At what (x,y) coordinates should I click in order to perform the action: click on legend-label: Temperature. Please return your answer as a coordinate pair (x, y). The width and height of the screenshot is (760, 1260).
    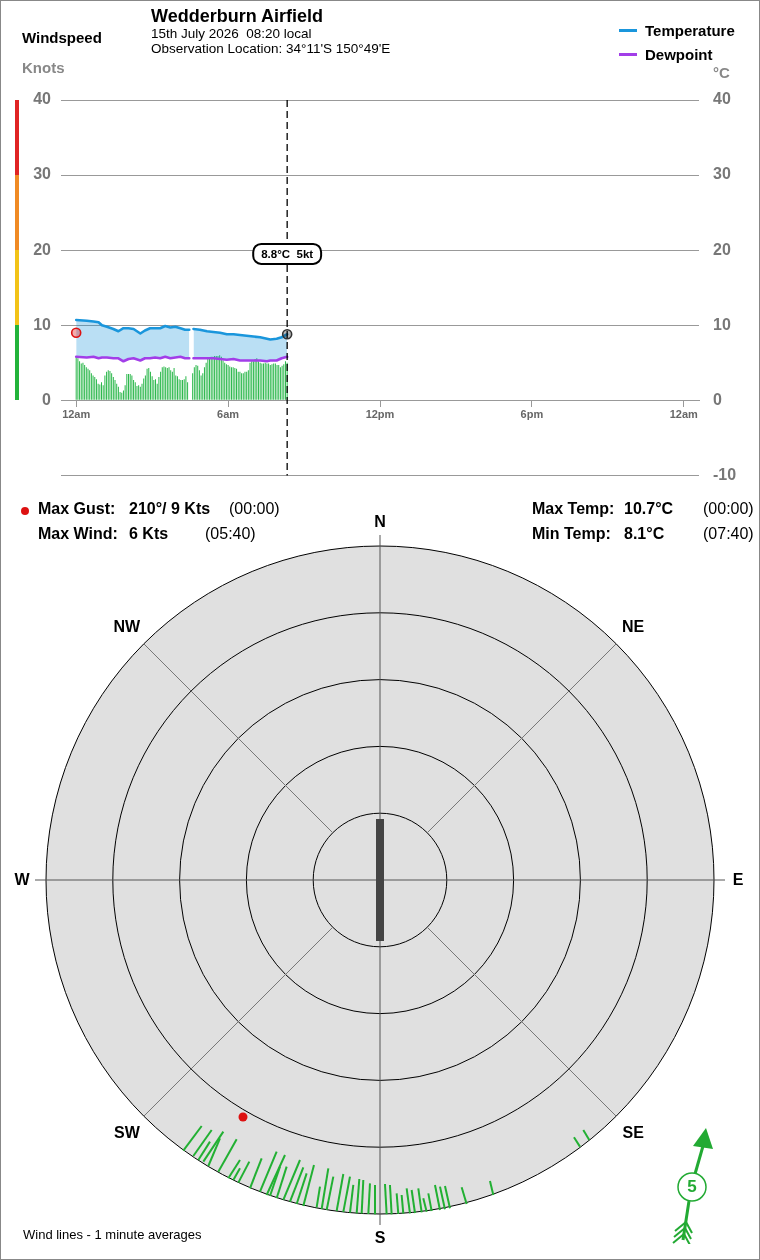
    Looking at the image, I should click on (690, 30).